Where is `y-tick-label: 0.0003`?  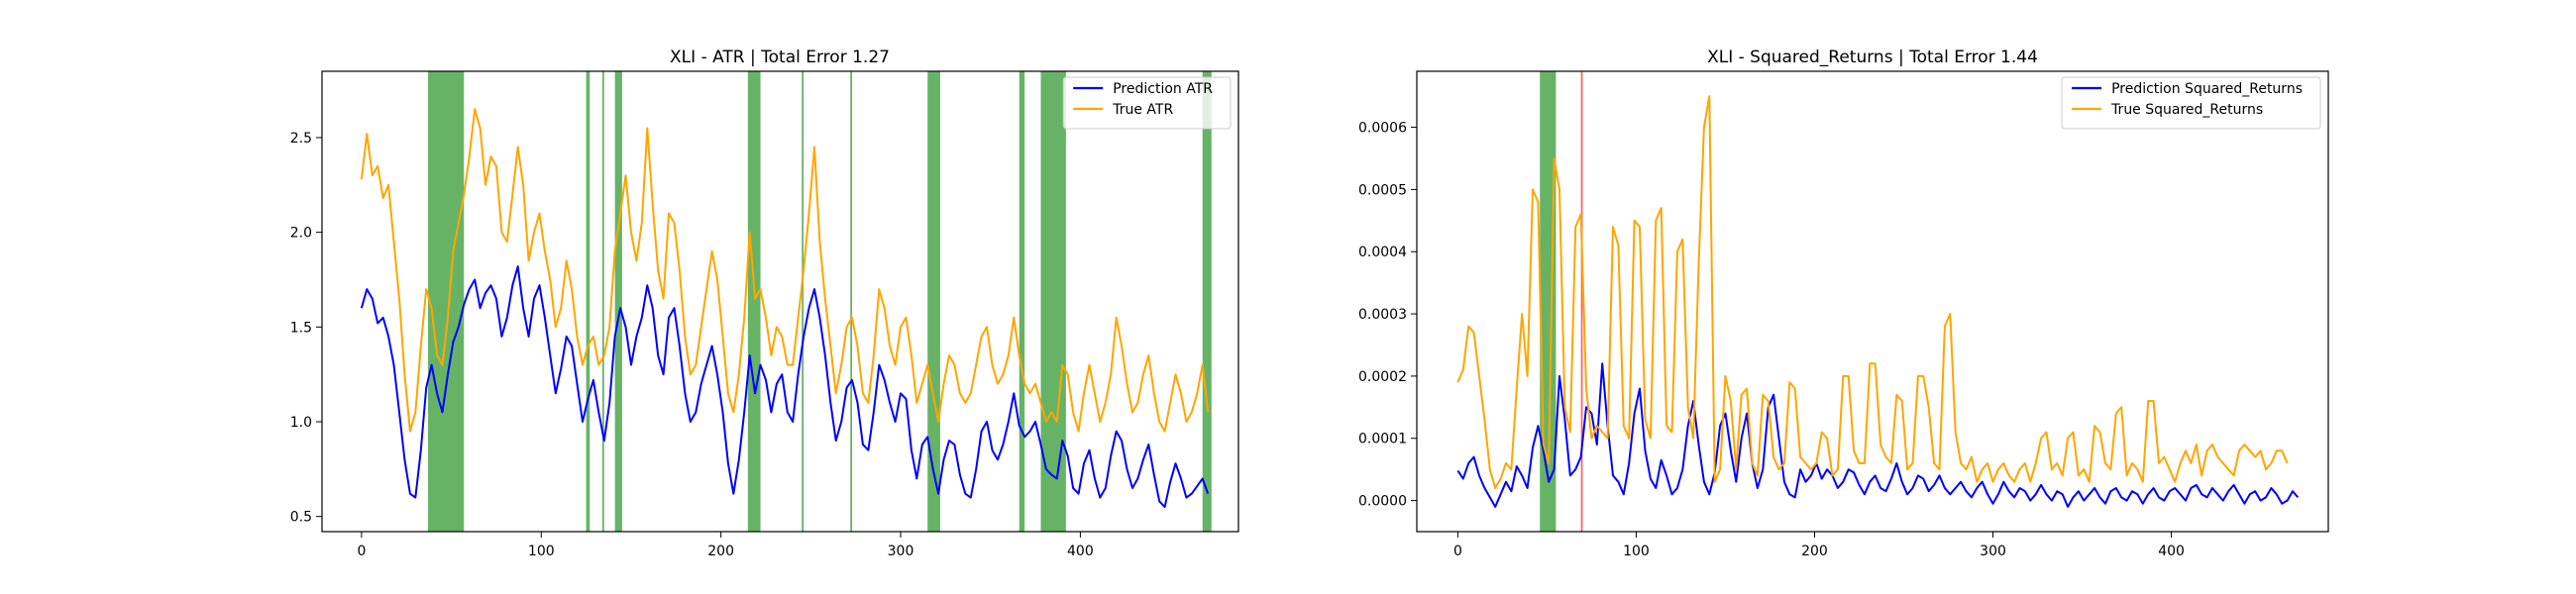 y-tick-label: 0.0003 is located at coordinates (1382, 315).